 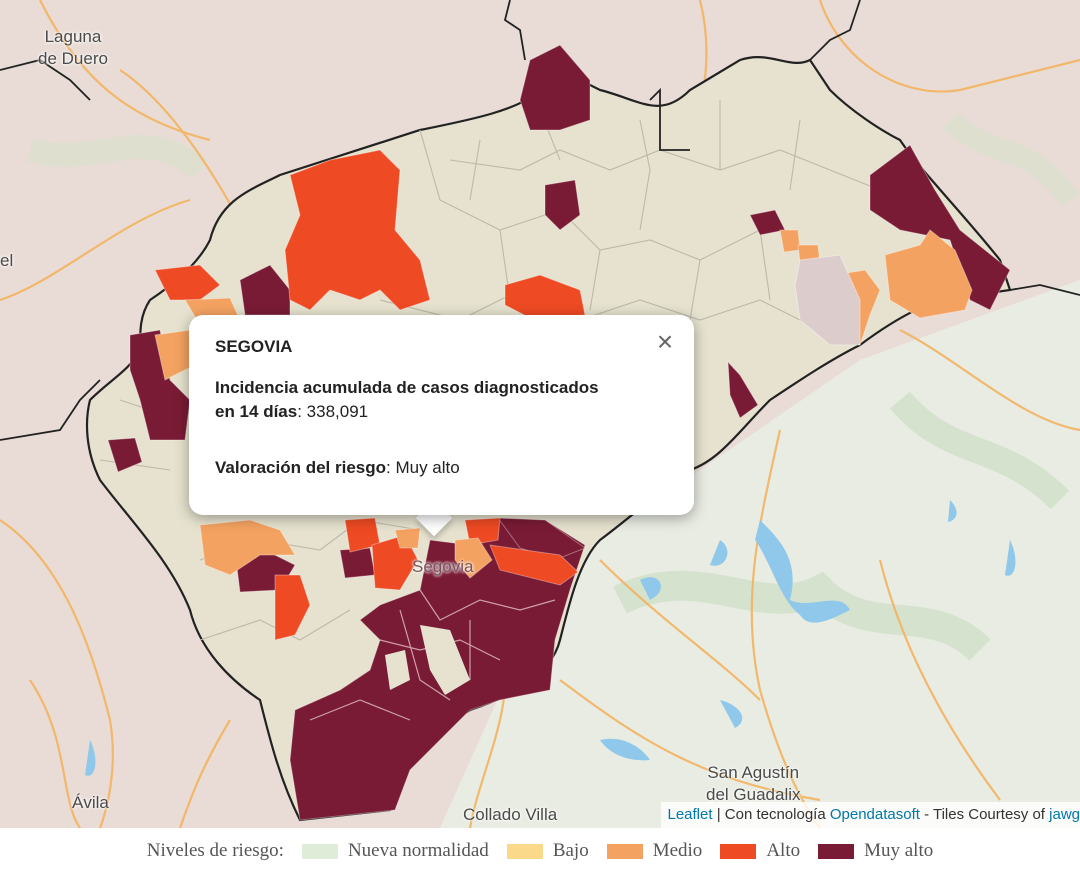 What do you see at coordinates (443, 566) in the screenshot?
I see `place-label-segovia: Segovia` at bounding box center [443, 566].